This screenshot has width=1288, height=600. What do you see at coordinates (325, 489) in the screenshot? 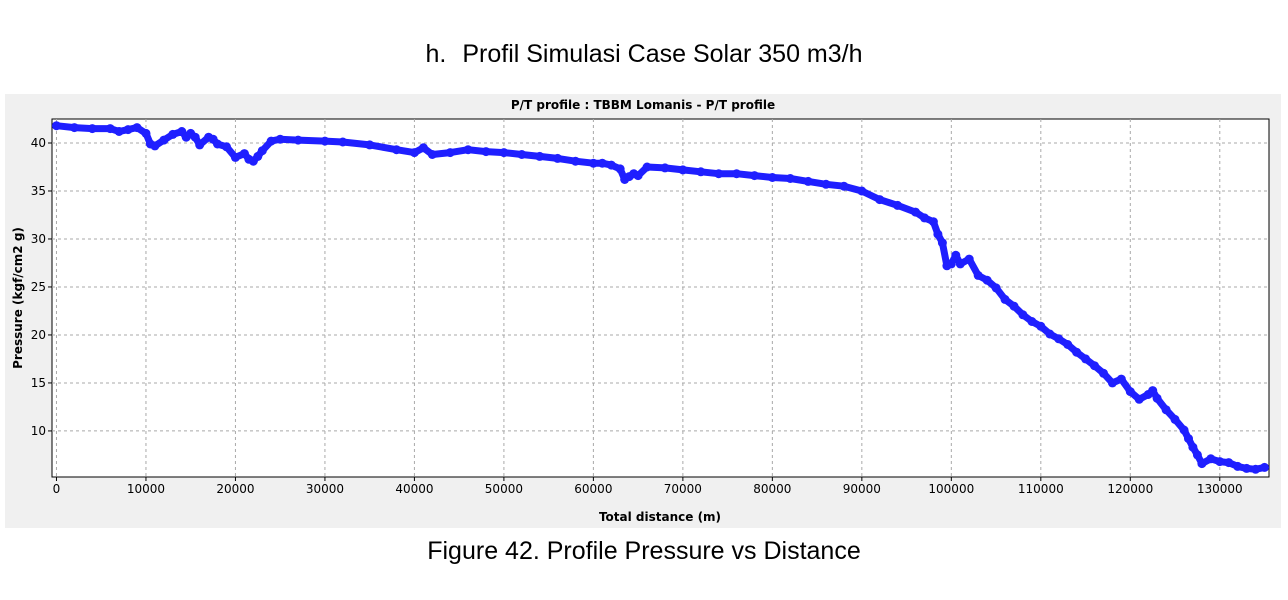
I see `x-tick-label: 30000` at bounding box center [325, 489].